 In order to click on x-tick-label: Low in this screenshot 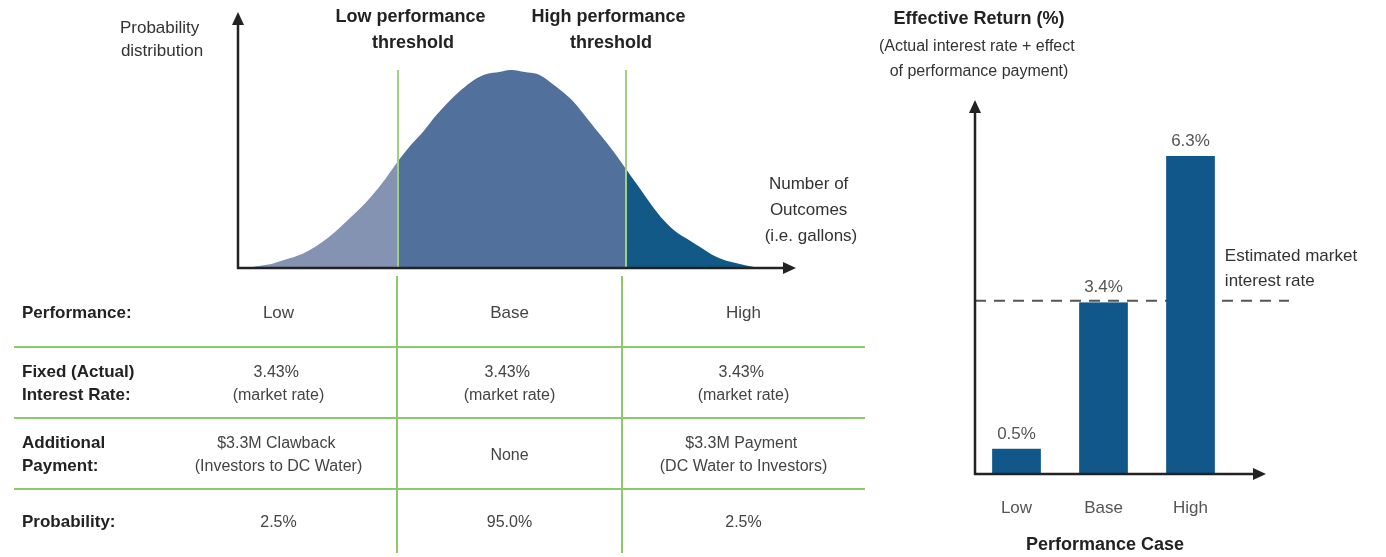, I will do `click(1016, 507)`.